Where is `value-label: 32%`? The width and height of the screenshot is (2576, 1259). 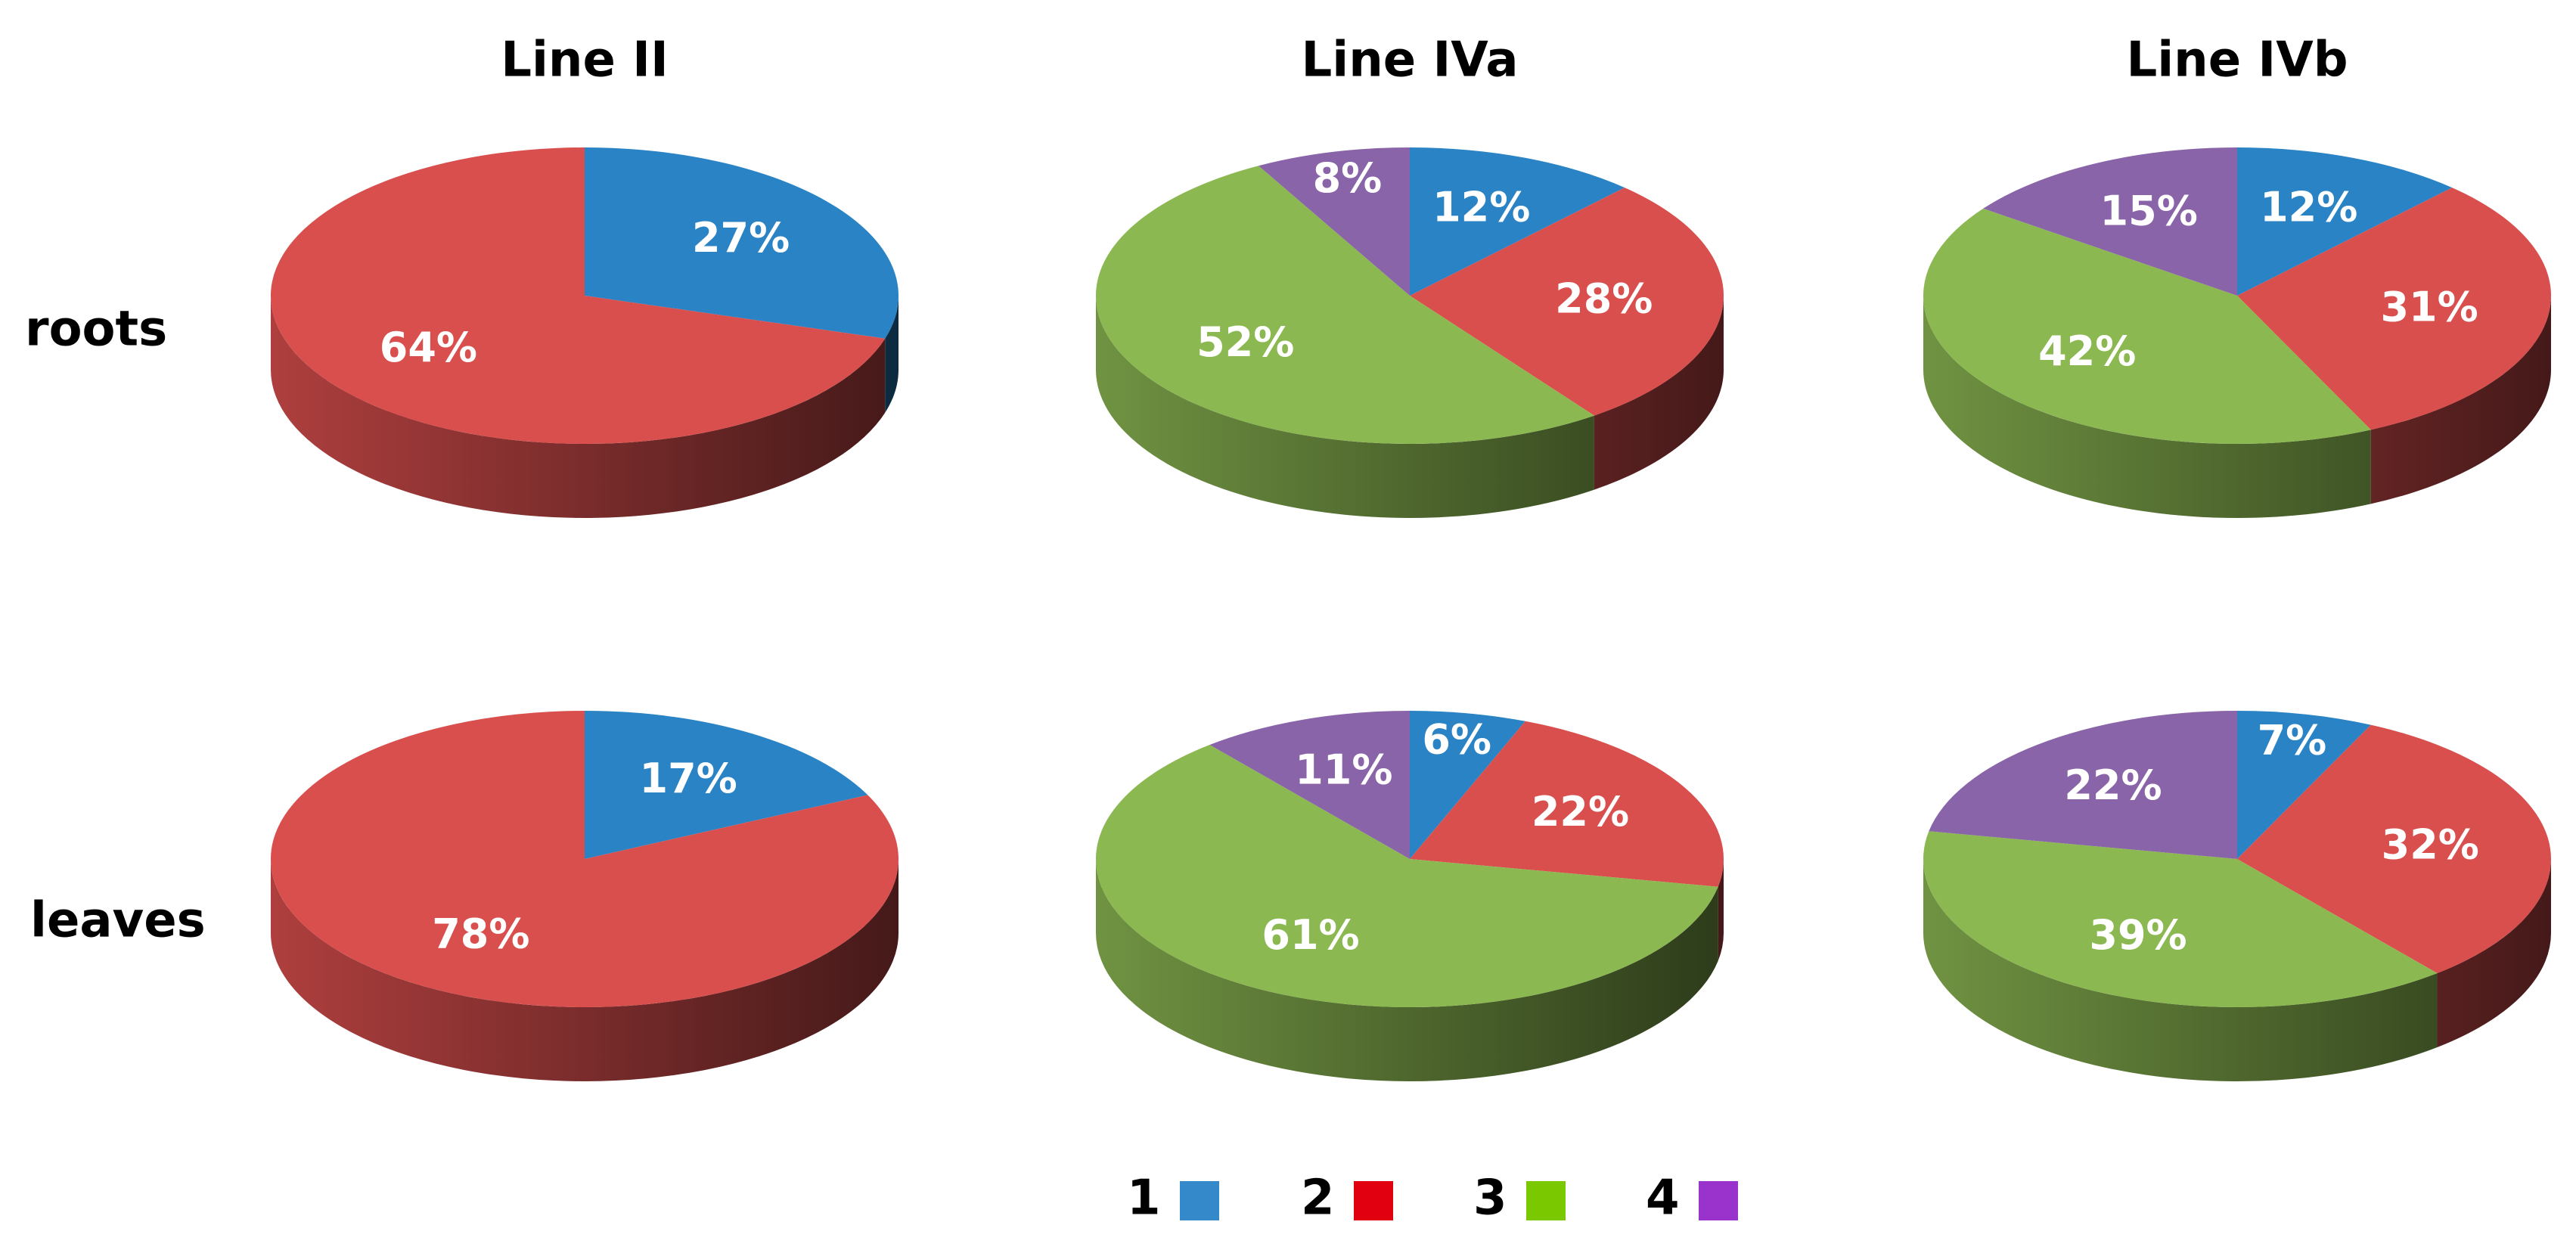 value-label: 32% is located at coordinates (2430, 844).